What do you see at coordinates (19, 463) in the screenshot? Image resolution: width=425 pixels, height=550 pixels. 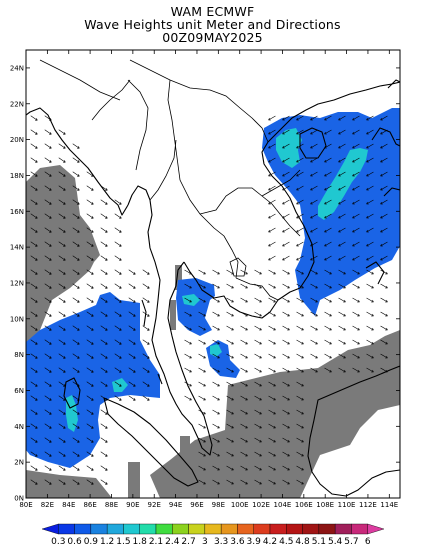 I see `lat-tick-label: 2N` at bounding box center [19, 463].